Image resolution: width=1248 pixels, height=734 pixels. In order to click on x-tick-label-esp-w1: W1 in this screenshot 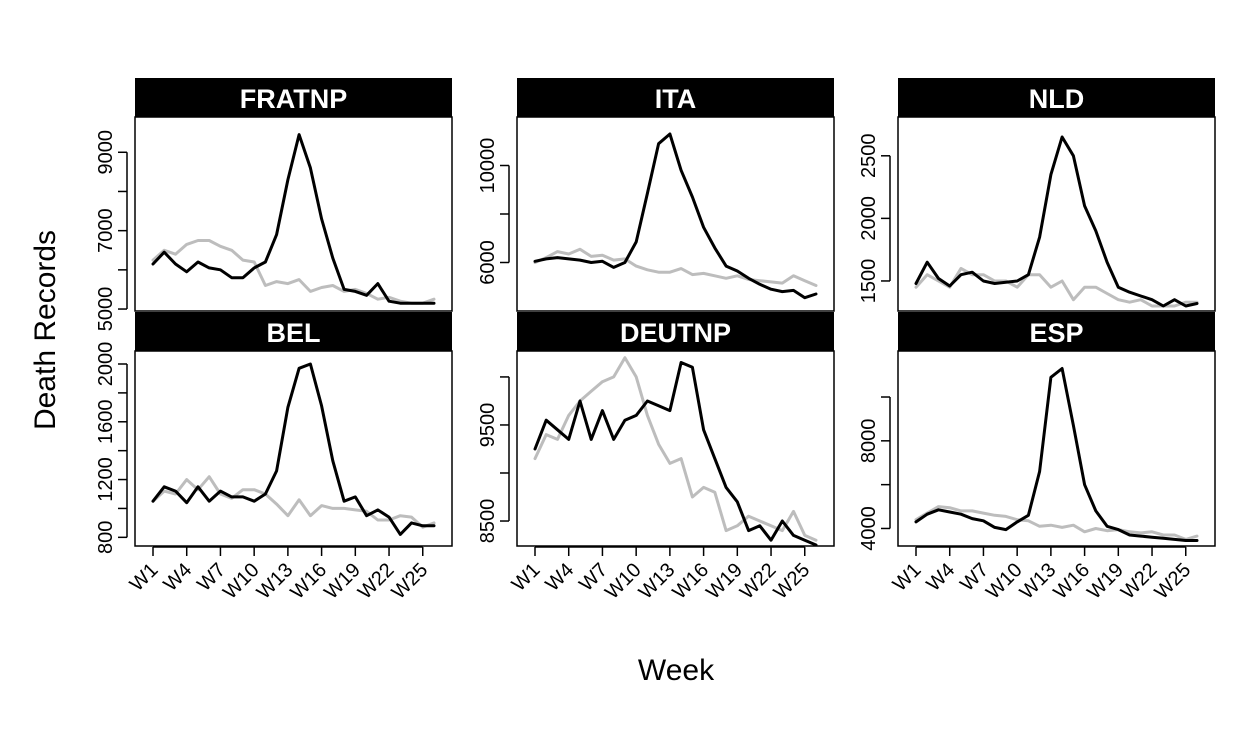, I will do `click(907, 577)`.